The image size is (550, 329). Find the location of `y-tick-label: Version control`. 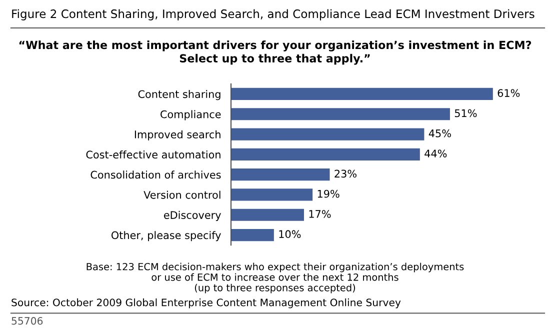

y-tick-label: Version control is located at coordinates (182, 194).